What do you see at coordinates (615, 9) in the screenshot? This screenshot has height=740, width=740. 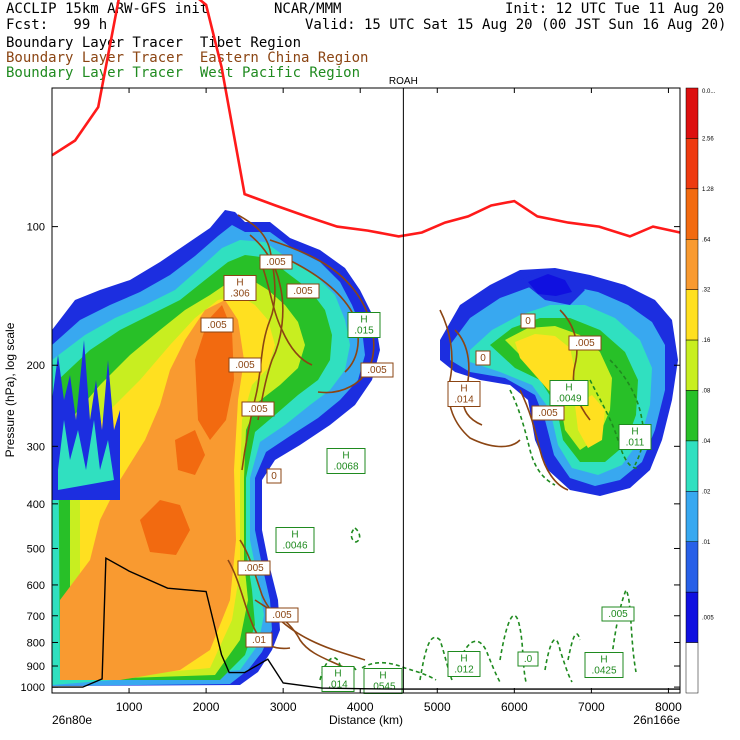 I see `init-time: Init: 12 UTC Tue 11 Aug 20` at bounding box center [615, 9].